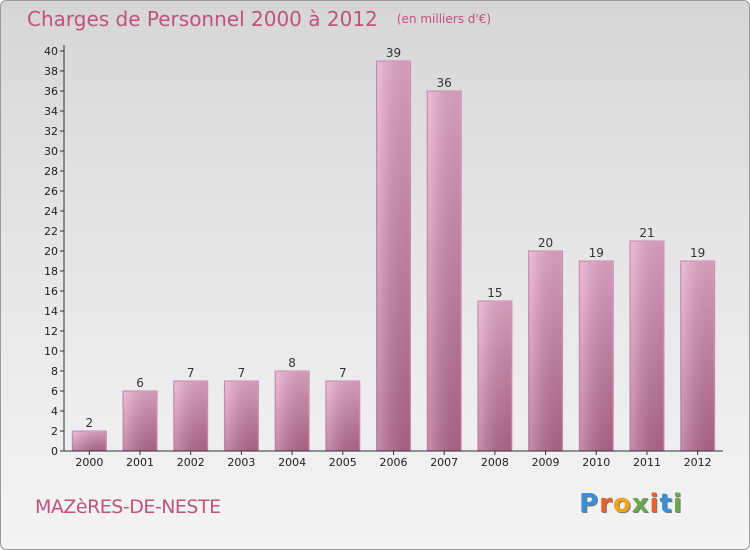 Image resolution: width=750 pixels, height=550 pixels. What do you see at coordinates (51, 311) in the screenshot?
I see `y-tick-label: 14` at bounding box center [51, 311].